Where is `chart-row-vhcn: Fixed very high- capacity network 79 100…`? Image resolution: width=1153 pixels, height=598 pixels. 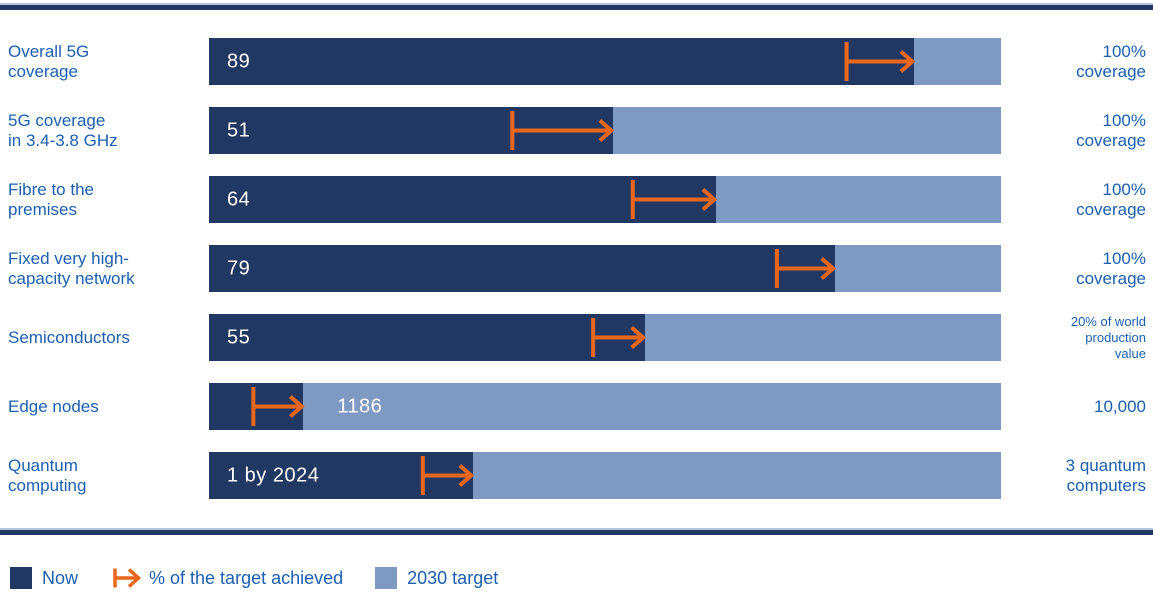
chart-row-vhcn: Fixed very high- capacity network 79 100… is located at coordinates (576, 268).